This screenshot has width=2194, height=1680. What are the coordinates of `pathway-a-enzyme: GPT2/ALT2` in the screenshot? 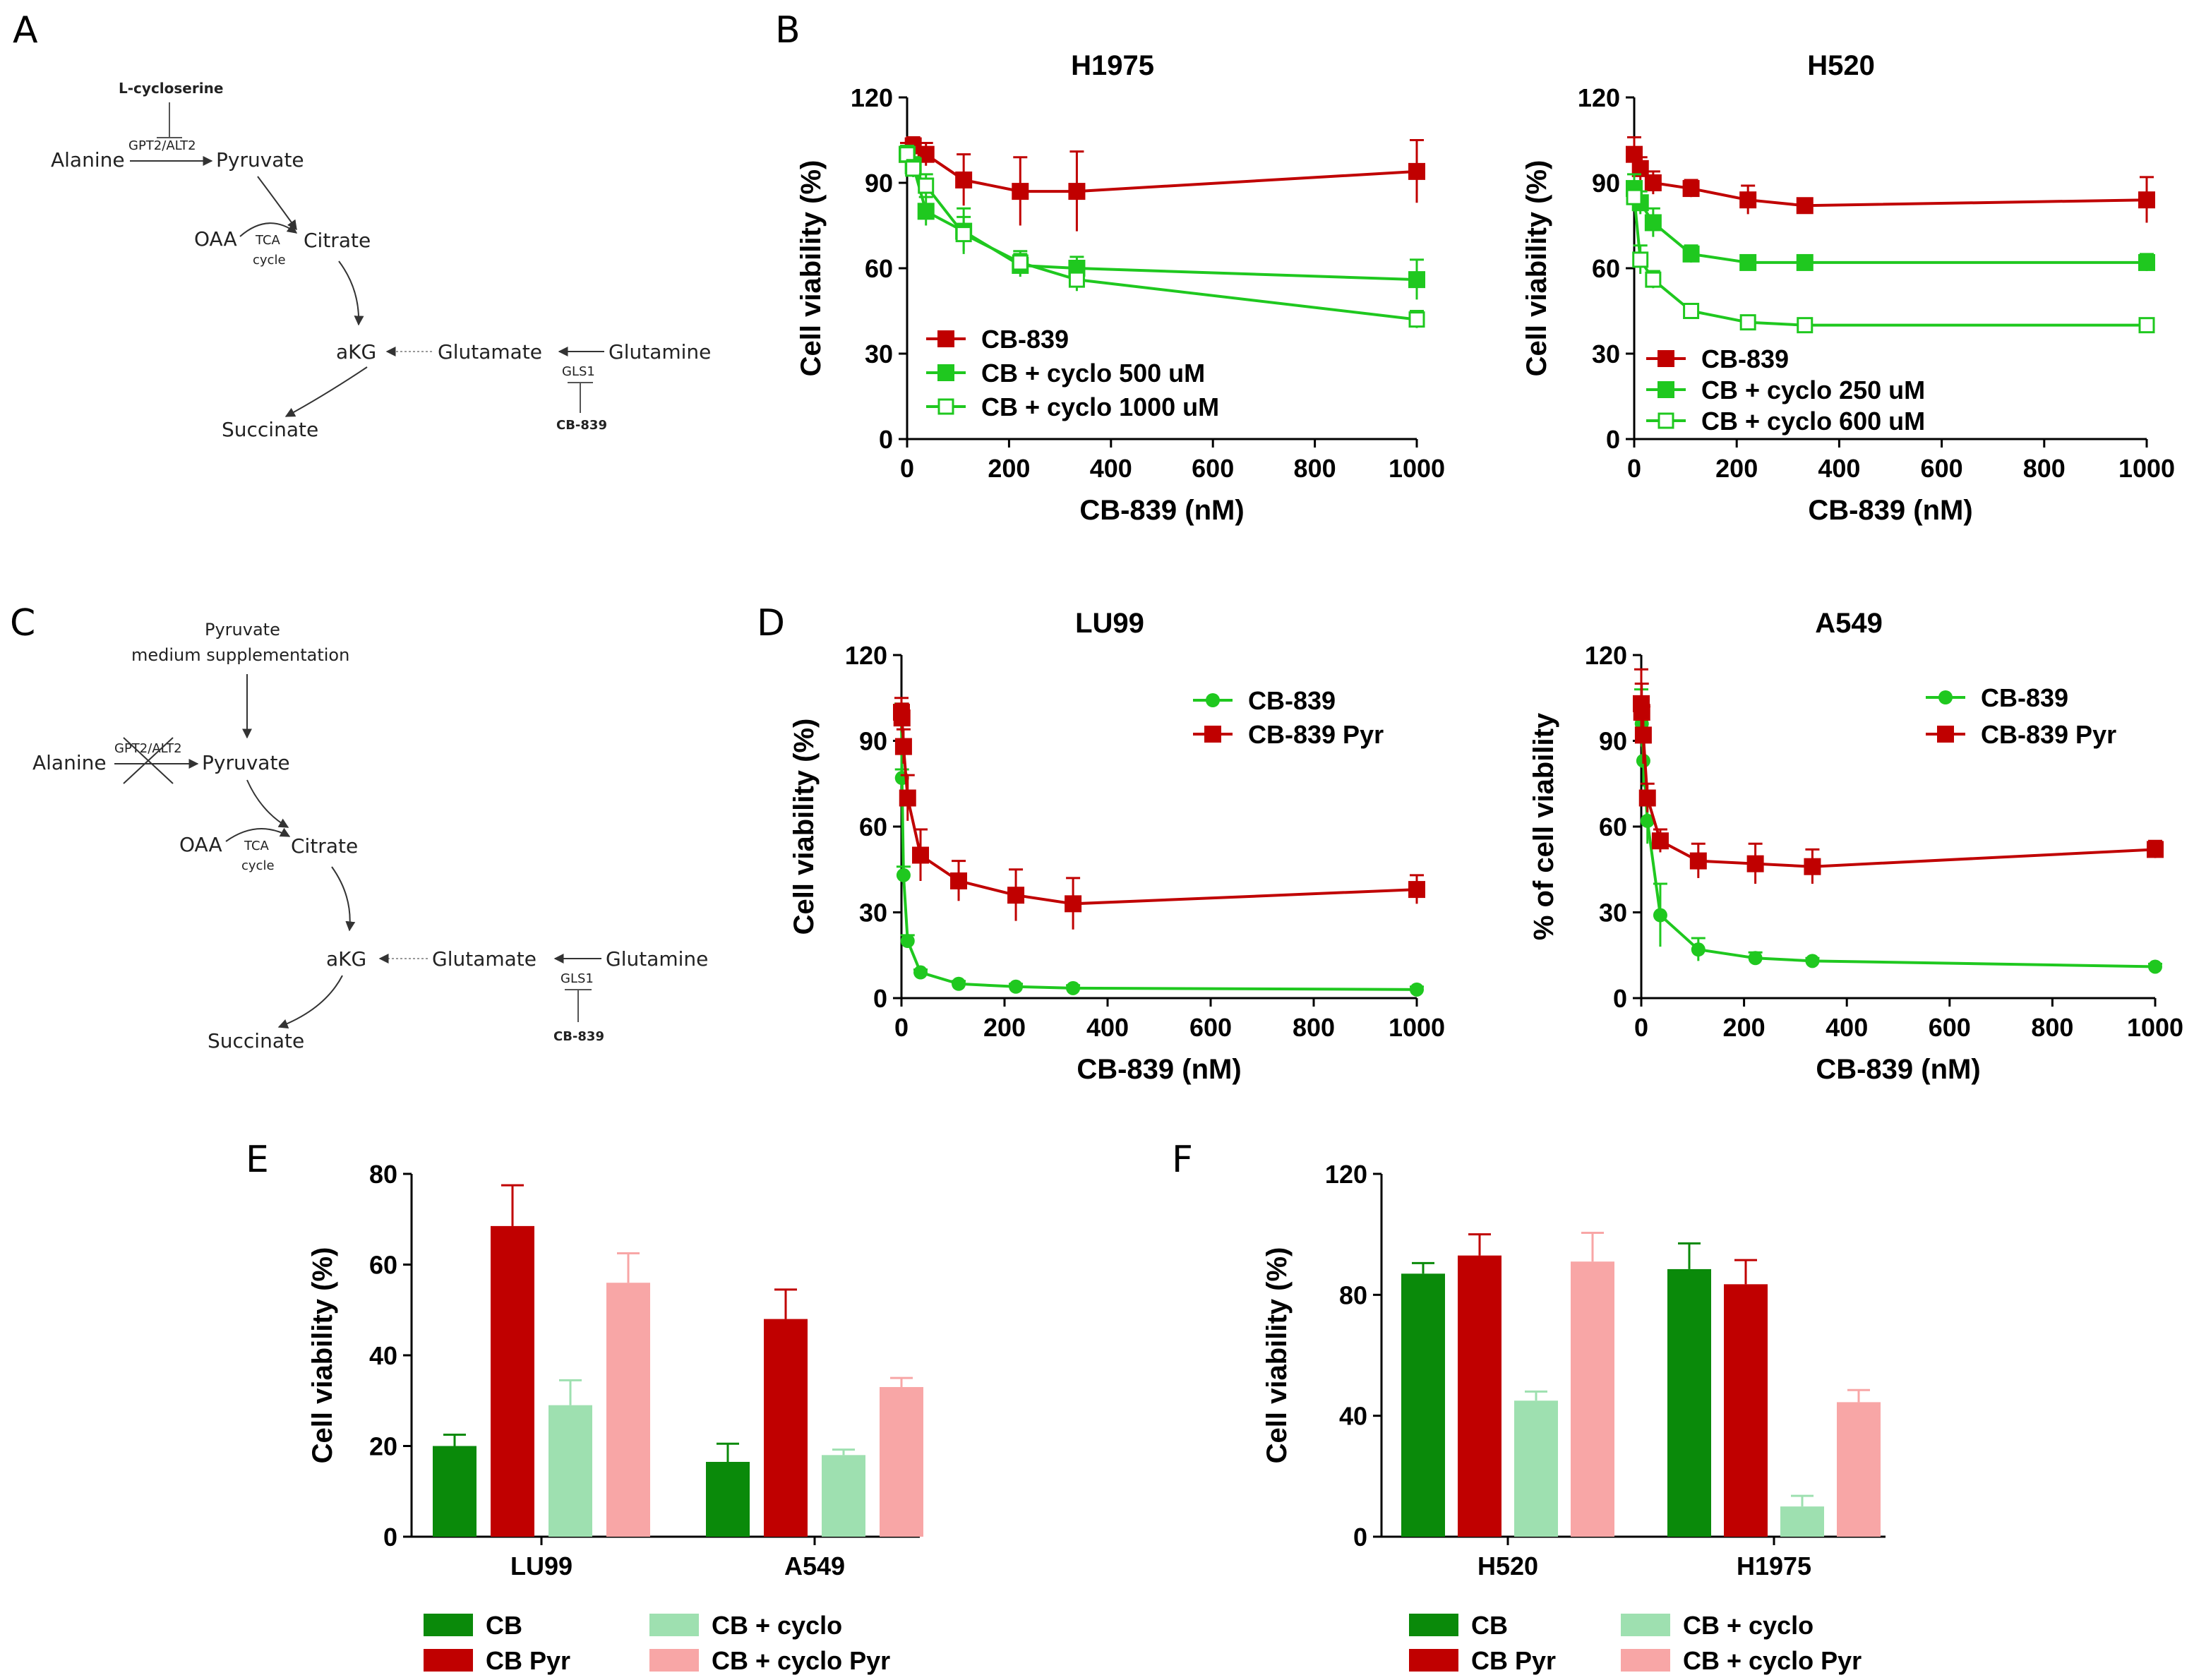 It's located at (162, 145).